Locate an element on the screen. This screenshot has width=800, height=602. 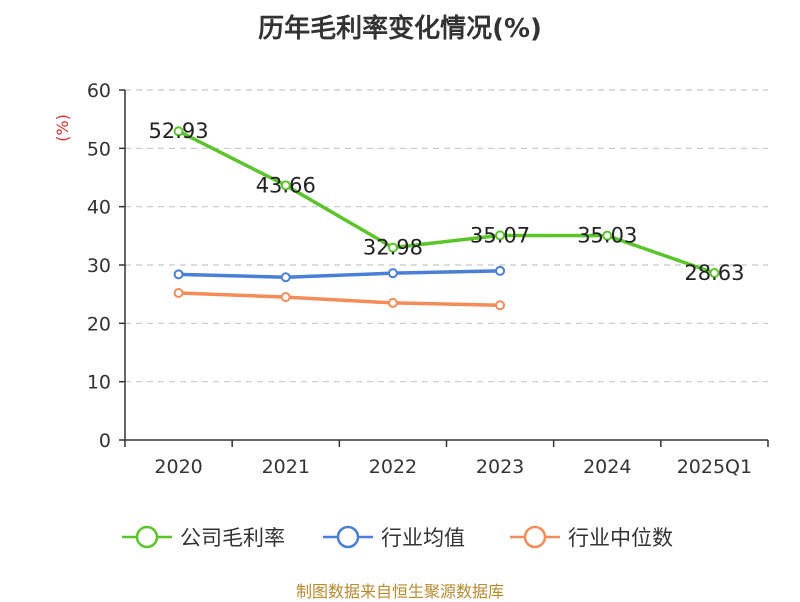
y-tick-label: 40 is located at coordinates (99, 208).